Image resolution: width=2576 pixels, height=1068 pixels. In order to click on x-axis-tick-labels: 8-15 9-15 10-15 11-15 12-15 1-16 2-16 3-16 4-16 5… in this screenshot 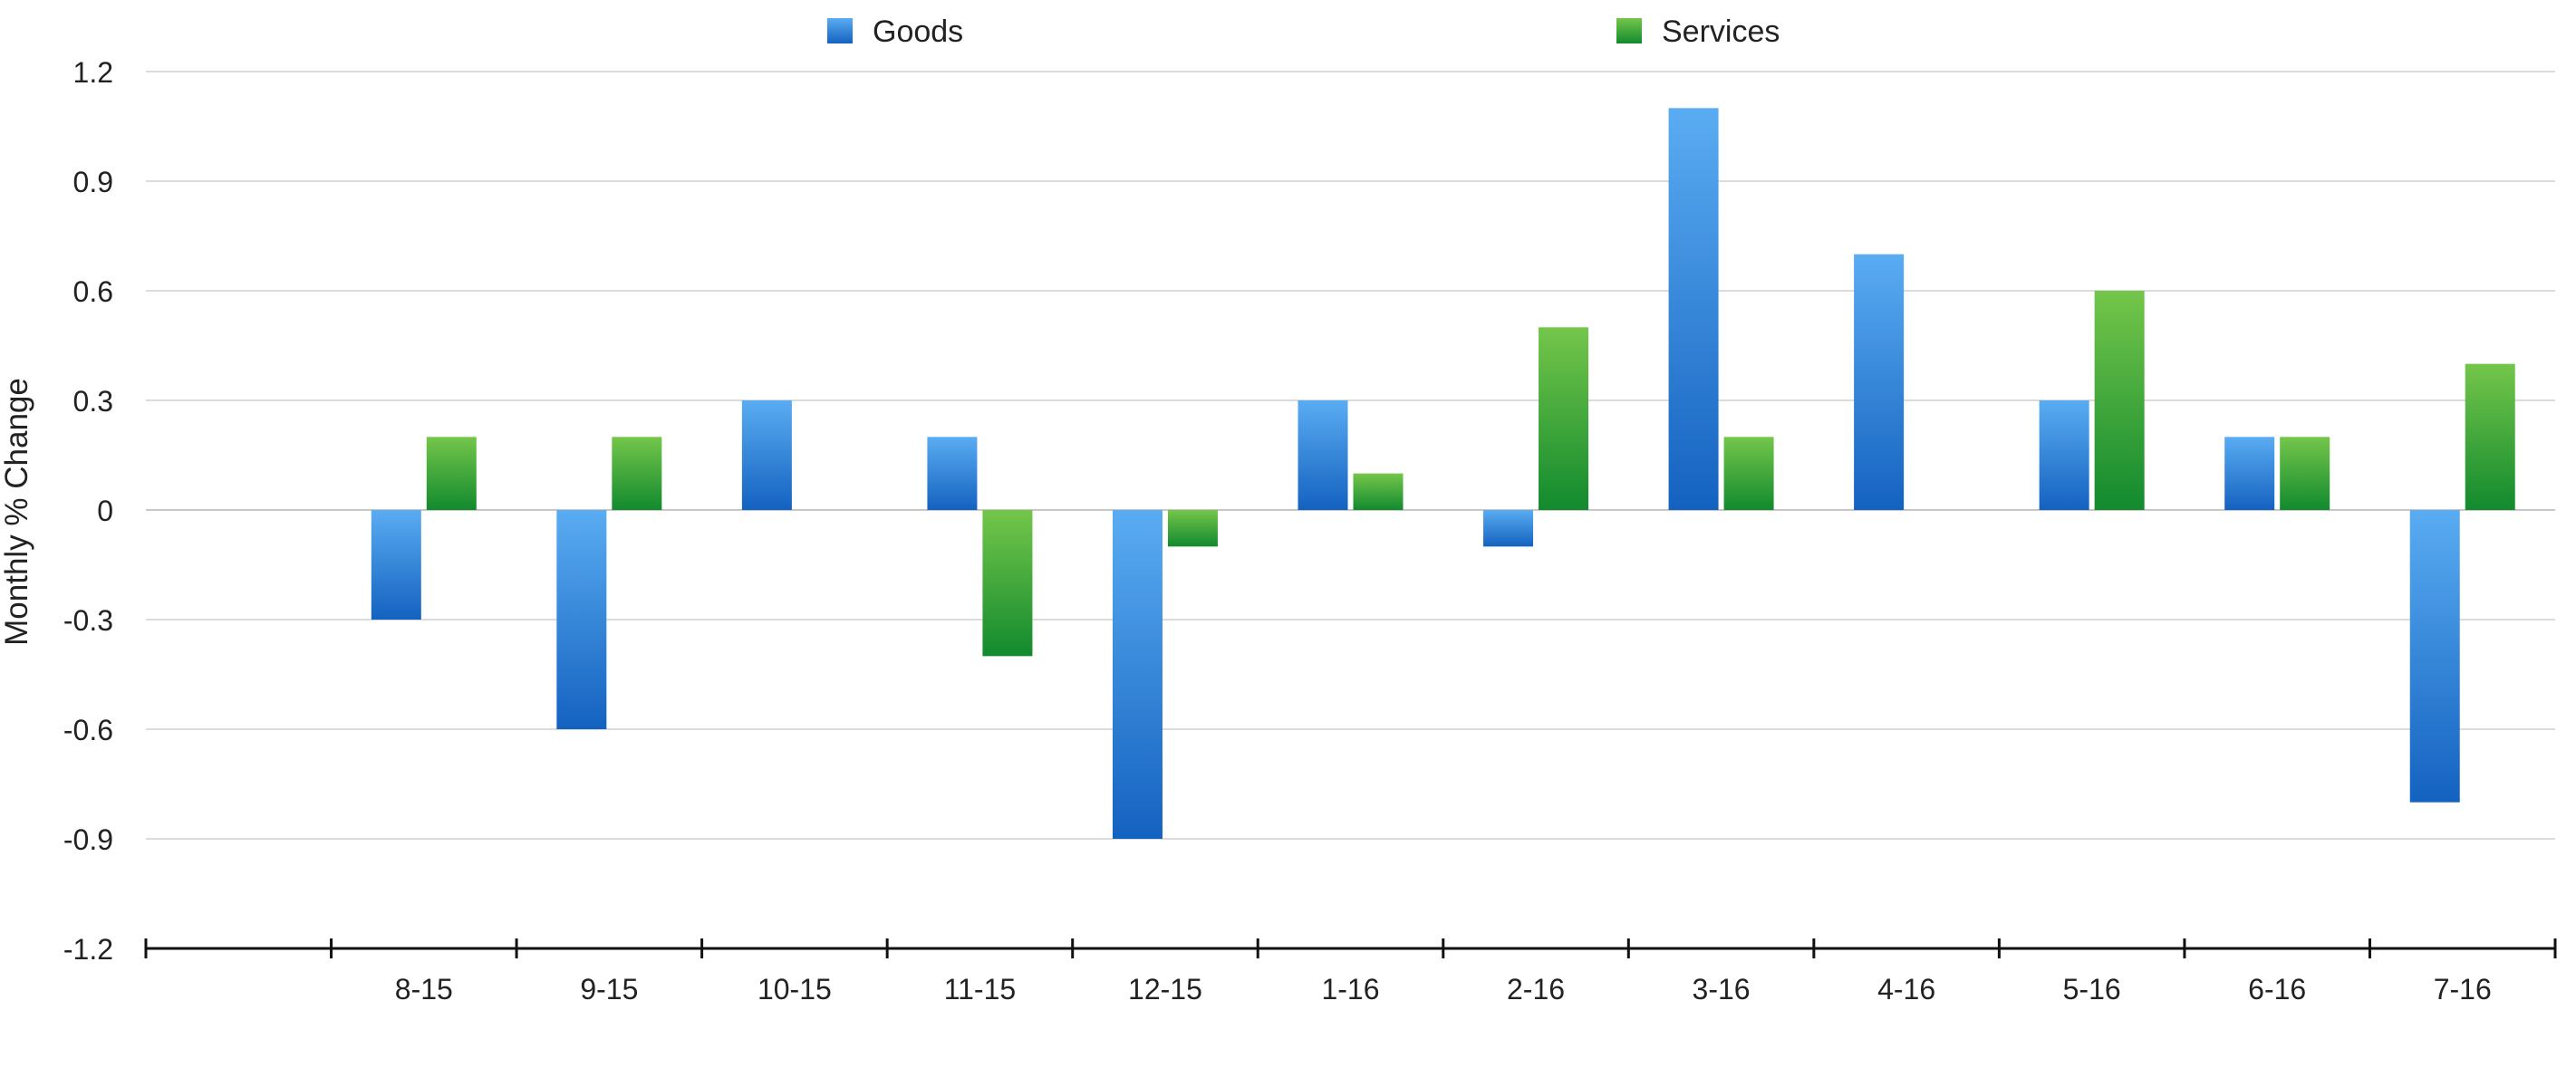, I will do `click(1443, 989)`.